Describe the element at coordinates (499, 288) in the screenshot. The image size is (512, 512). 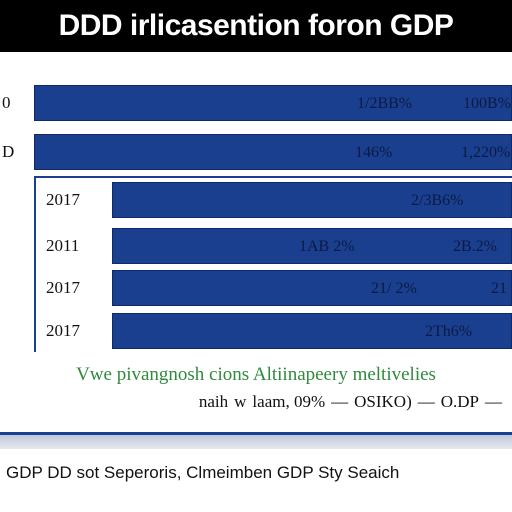
I see `bar-value-label-4-1: 21` at that location.